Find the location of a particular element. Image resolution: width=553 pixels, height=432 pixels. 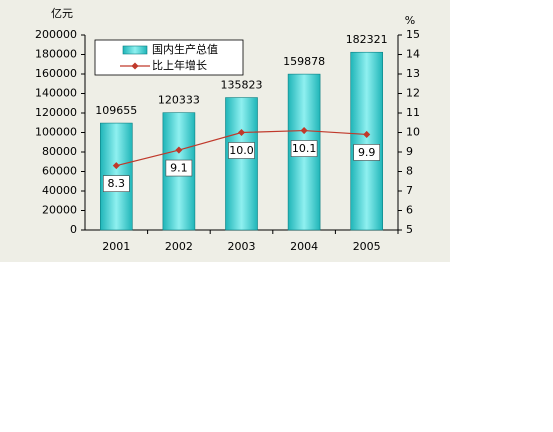

y2-tick-label: 5 is located at coordinates (409, 229).